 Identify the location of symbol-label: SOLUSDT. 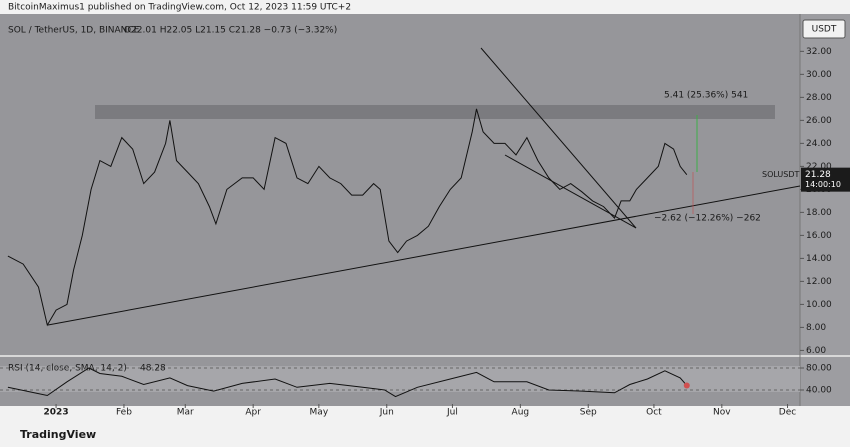
(781, 174).